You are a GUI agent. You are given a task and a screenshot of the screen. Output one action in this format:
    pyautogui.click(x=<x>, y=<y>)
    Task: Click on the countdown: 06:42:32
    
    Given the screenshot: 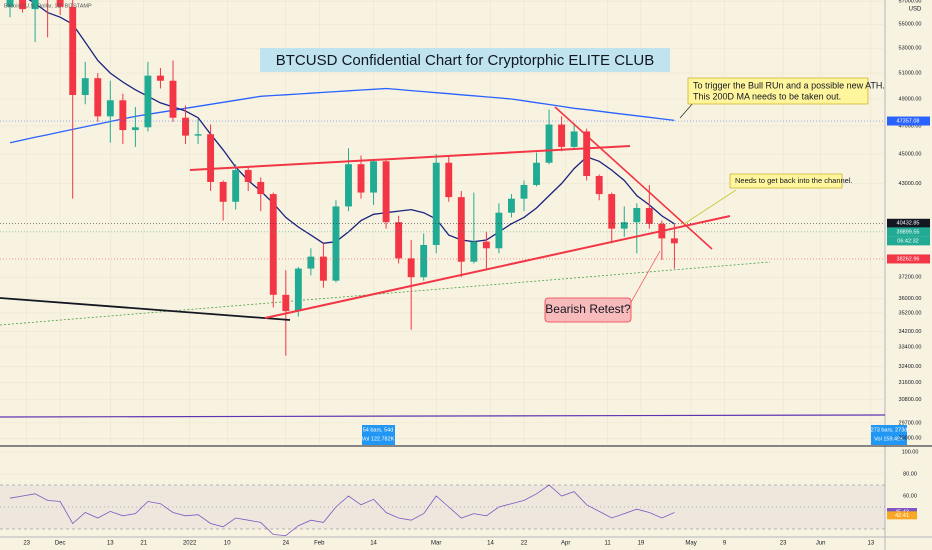 What is the action you would take?
    pyautogui.click(x=907, y=241)
    